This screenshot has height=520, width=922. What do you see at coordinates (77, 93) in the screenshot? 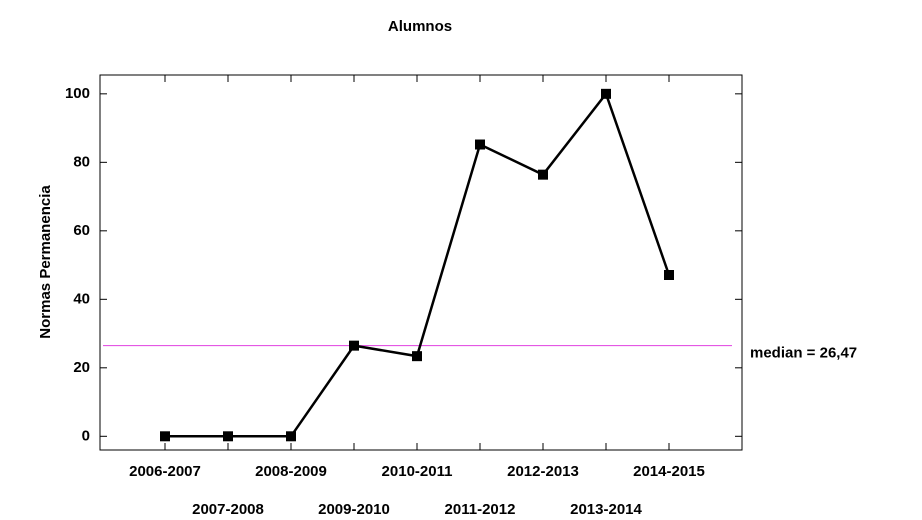
I see `y-tick-label: 100` at bounding box center [77, 93].